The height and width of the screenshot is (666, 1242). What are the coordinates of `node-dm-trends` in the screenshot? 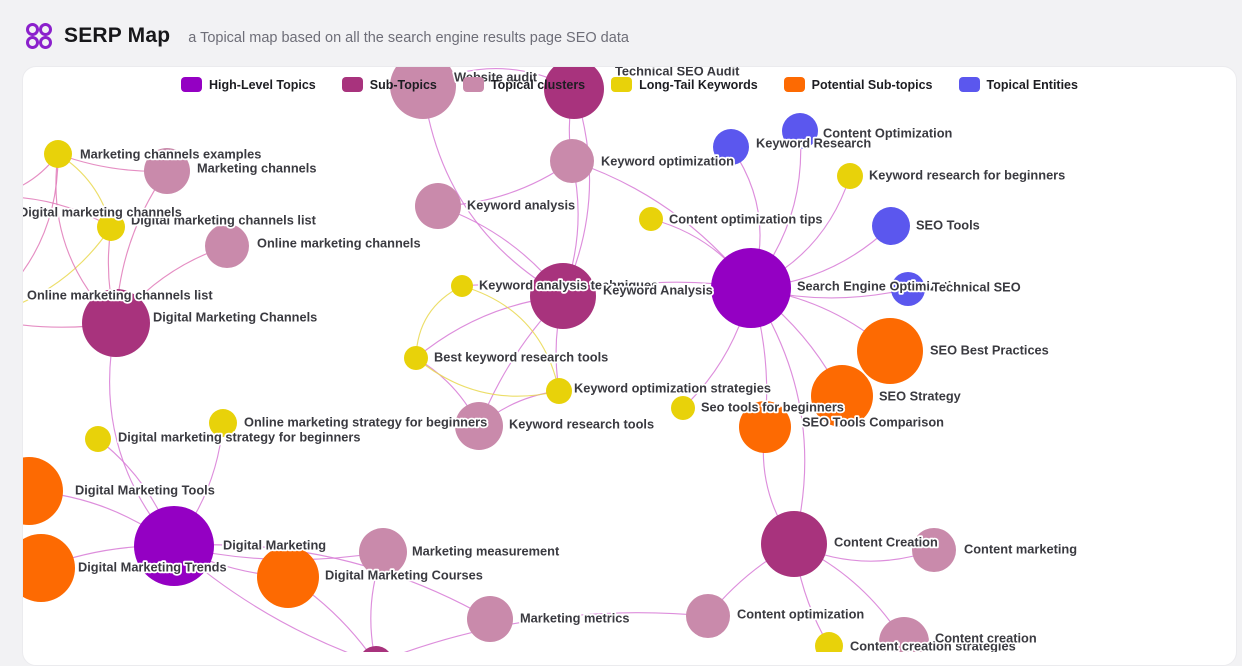 It's located at (49, 568).